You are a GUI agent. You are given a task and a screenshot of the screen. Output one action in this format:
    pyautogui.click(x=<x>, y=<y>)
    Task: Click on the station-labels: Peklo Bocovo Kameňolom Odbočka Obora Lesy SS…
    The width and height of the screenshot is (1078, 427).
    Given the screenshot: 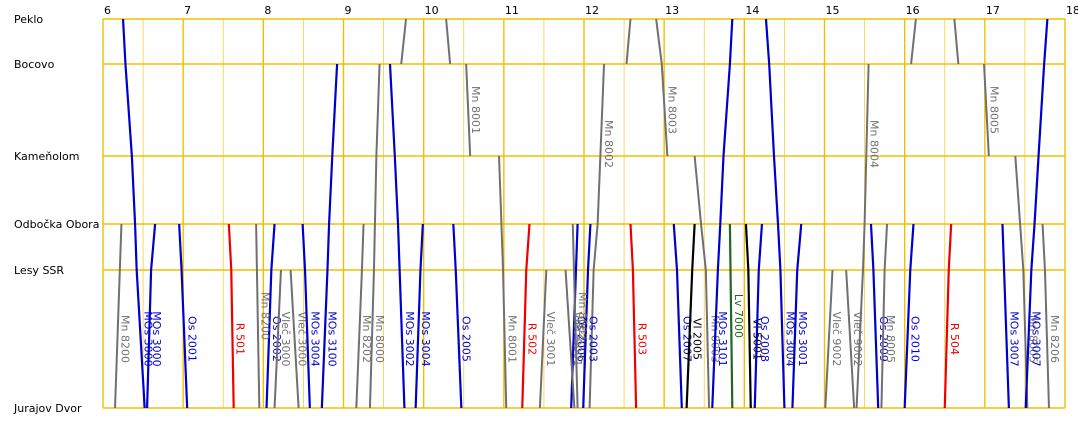 What is the action you would take?
    pyautogui.click(x=56, y=214)
    